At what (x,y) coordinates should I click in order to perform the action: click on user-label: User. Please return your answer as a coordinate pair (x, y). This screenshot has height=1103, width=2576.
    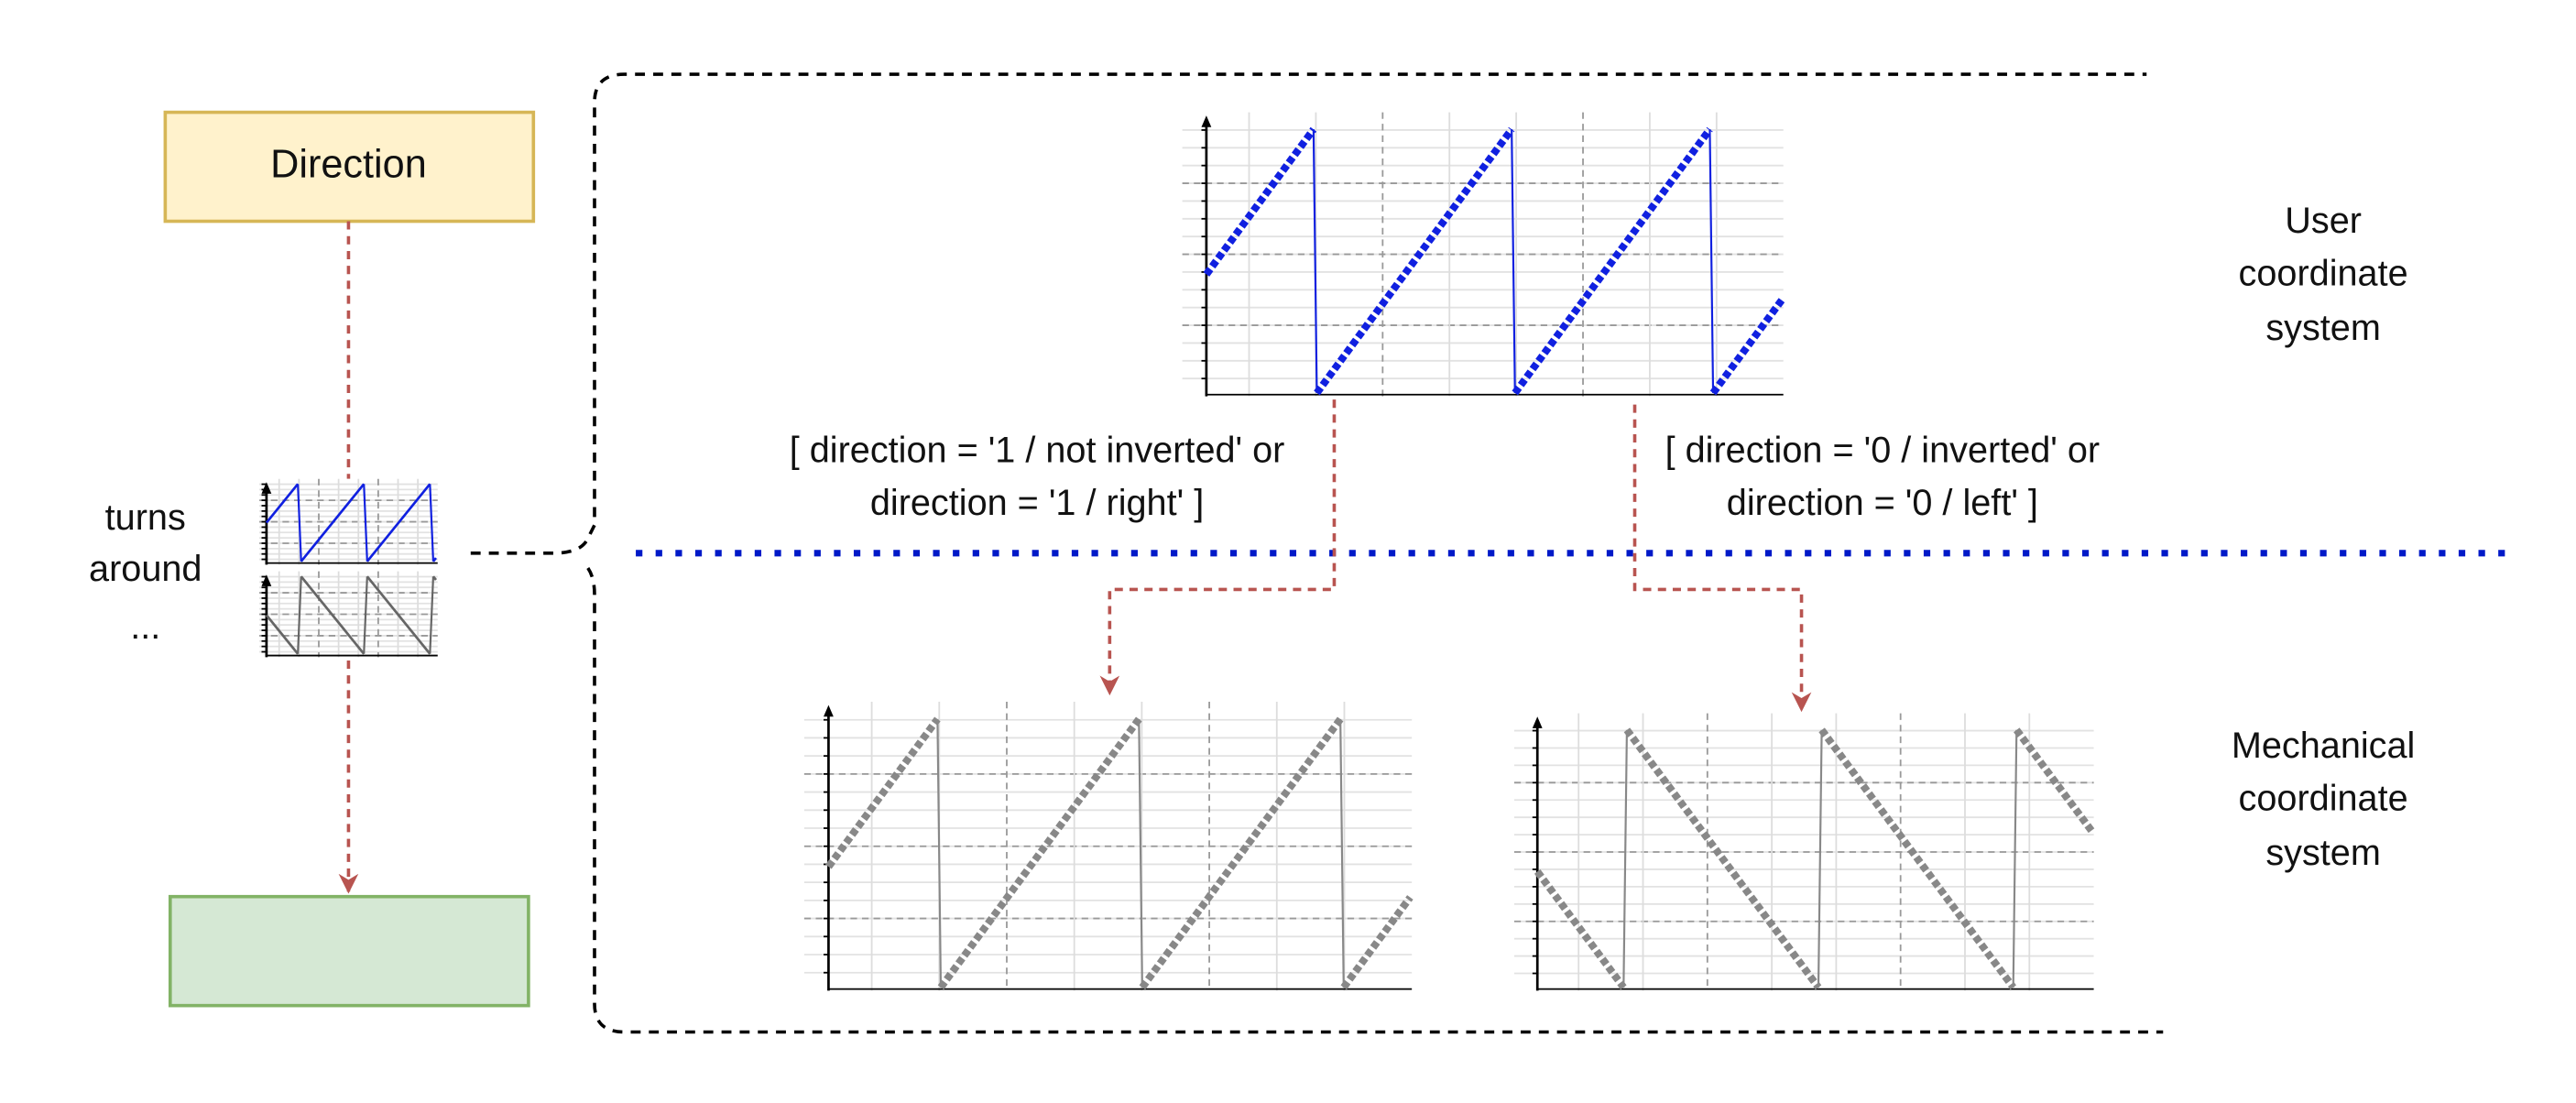
    Looking at the image, I should click on (2323, 221).